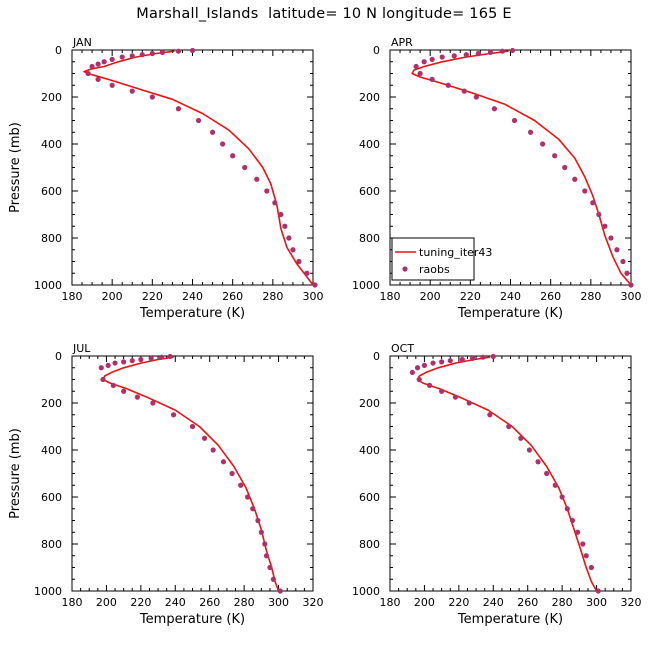 This screenshot has height=648, width=648. I want to click on panel-label: APR, so click(402, 42).